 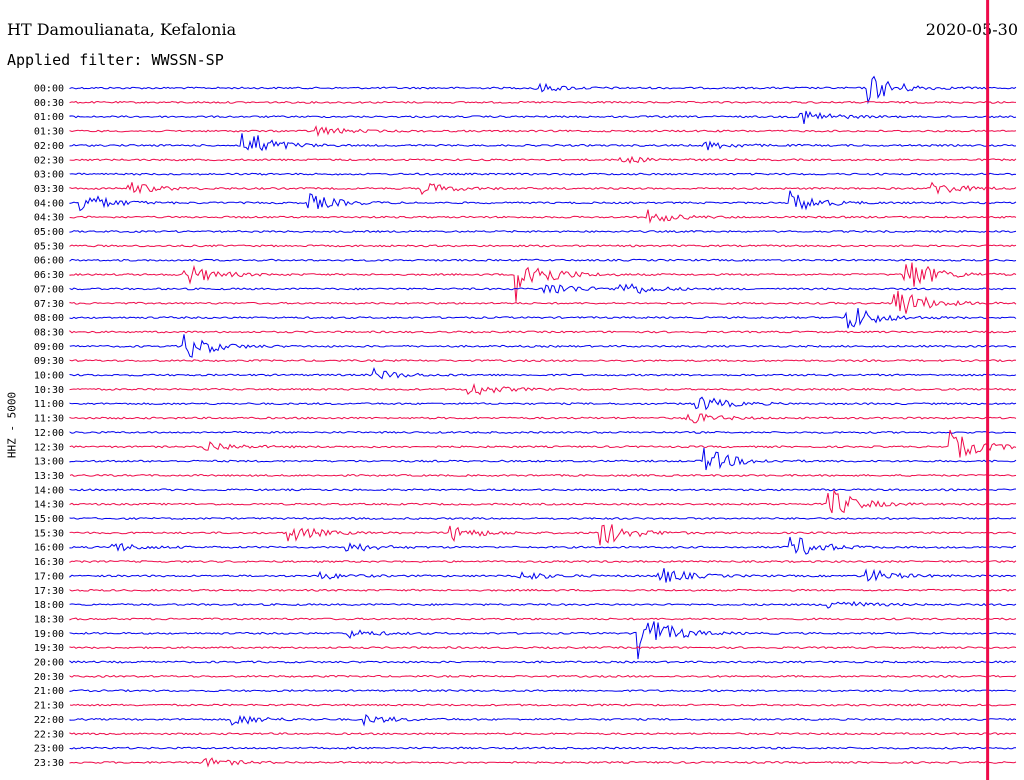 I want to click on time-tick-label: 18:00, so click(x=49, y=605).